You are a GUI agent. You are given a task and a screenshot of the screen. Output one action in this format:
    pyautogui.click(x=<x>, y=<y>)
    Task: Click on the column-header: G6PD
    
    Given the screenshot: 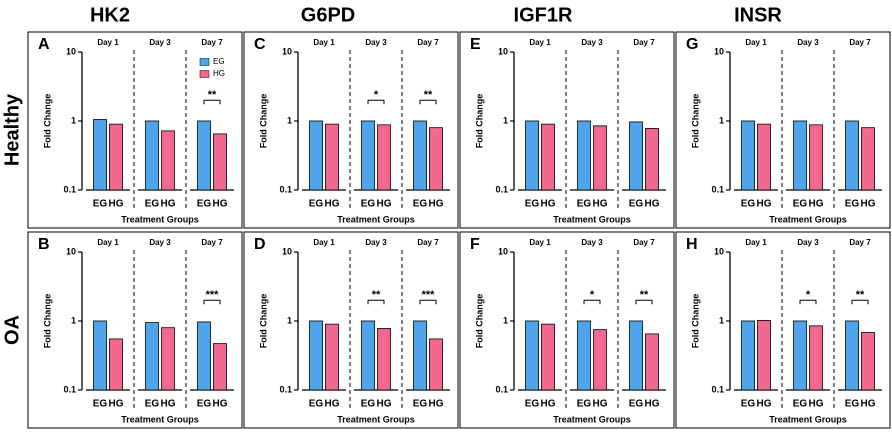 What is the action you would take?
    pyautogui.click(x=328, y=15)
    